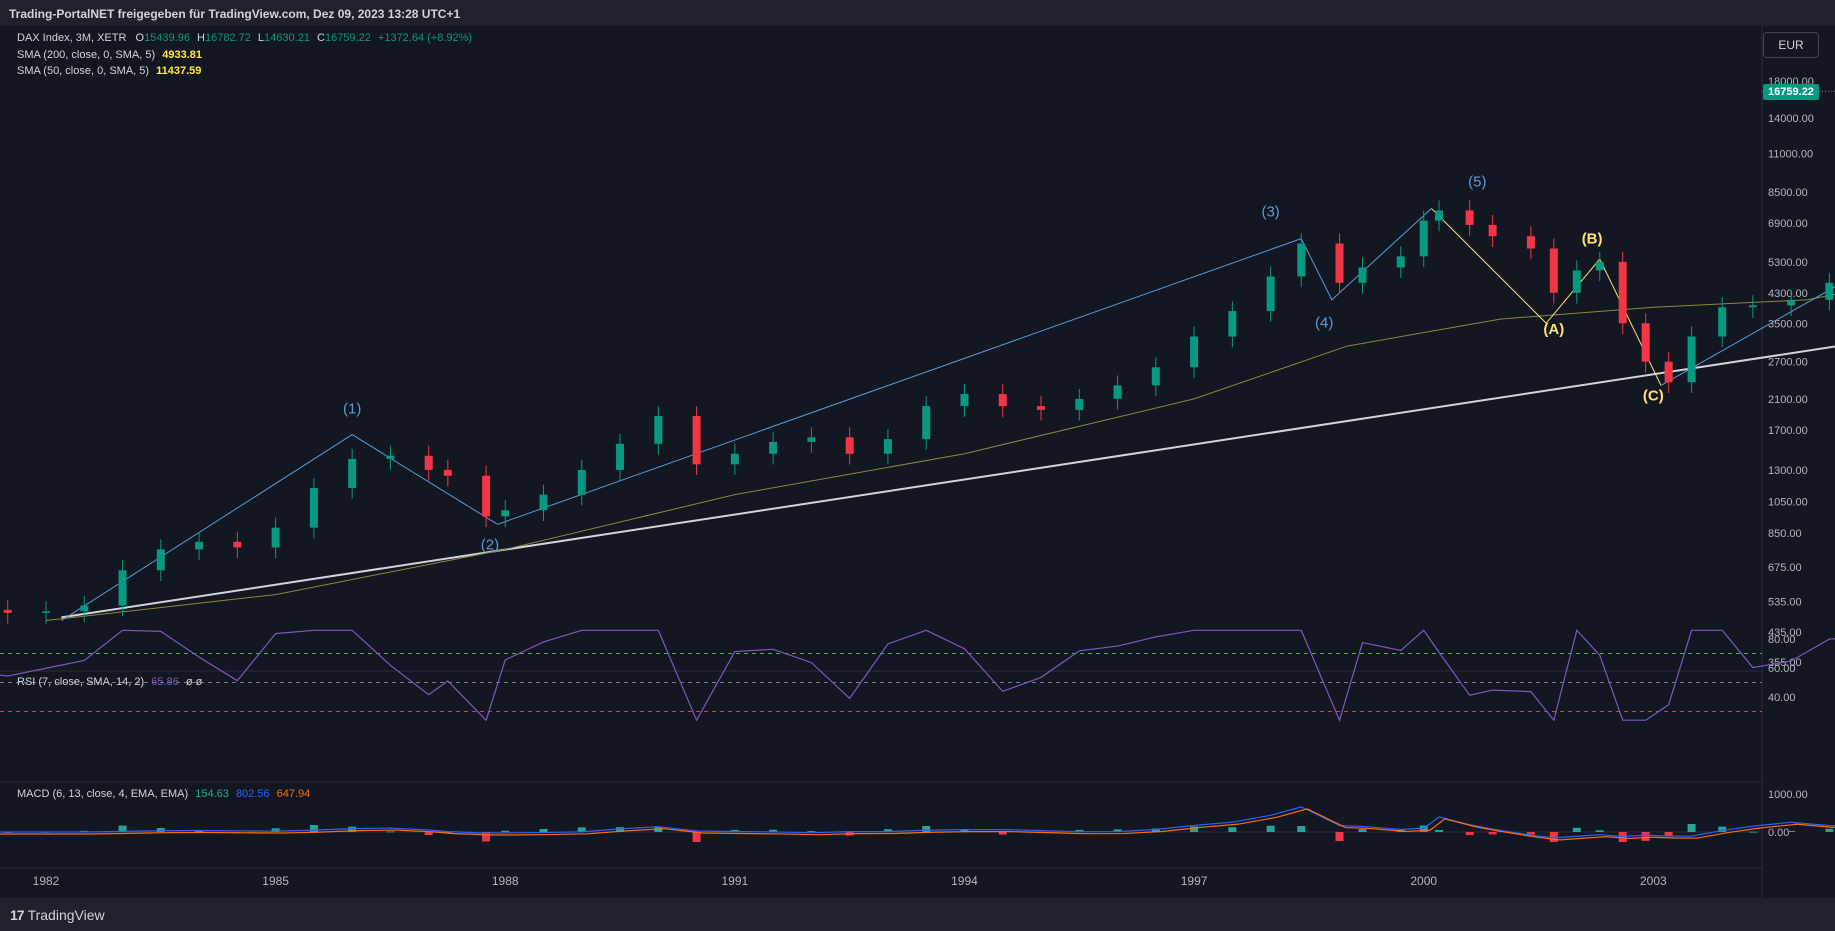  Describe the element at coordinates (86, 55) in the screenshot. I see `sma200-label: SMA (200, close, 0, SMA, 5)` at that location.